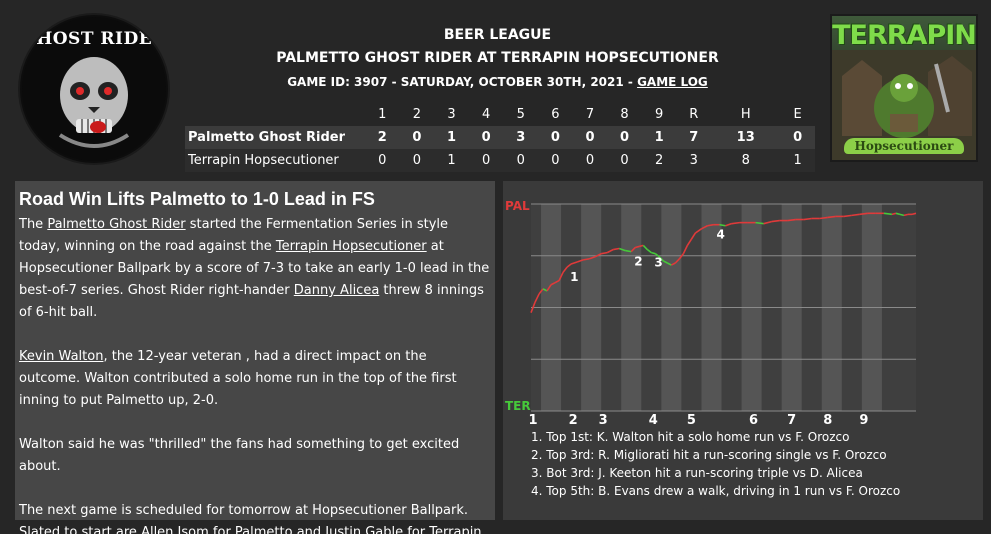 This screenshot has height=534, width=991. What do you see at coordinates (746, 160) in the screenshot?
I see `linescore-cell: 8` at bounding box center [746, 160].